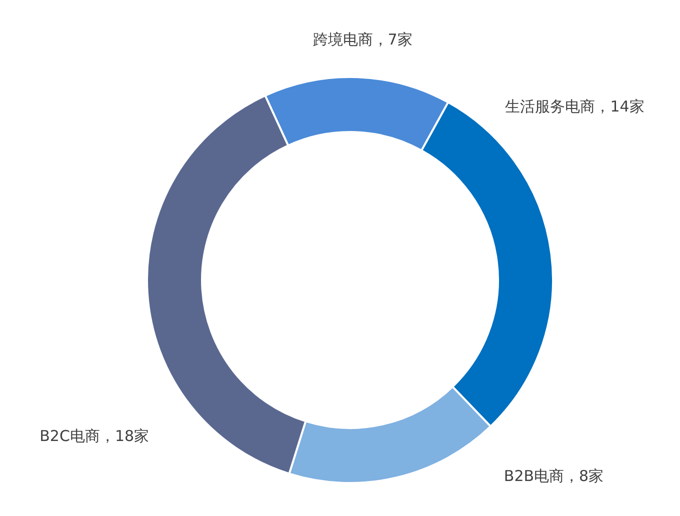 This screenshot has width=680, height=516. Describe the element at coordinates (574, 107) in the screenshot. I see `slice-label: 生活服务电商，14家` at that location.